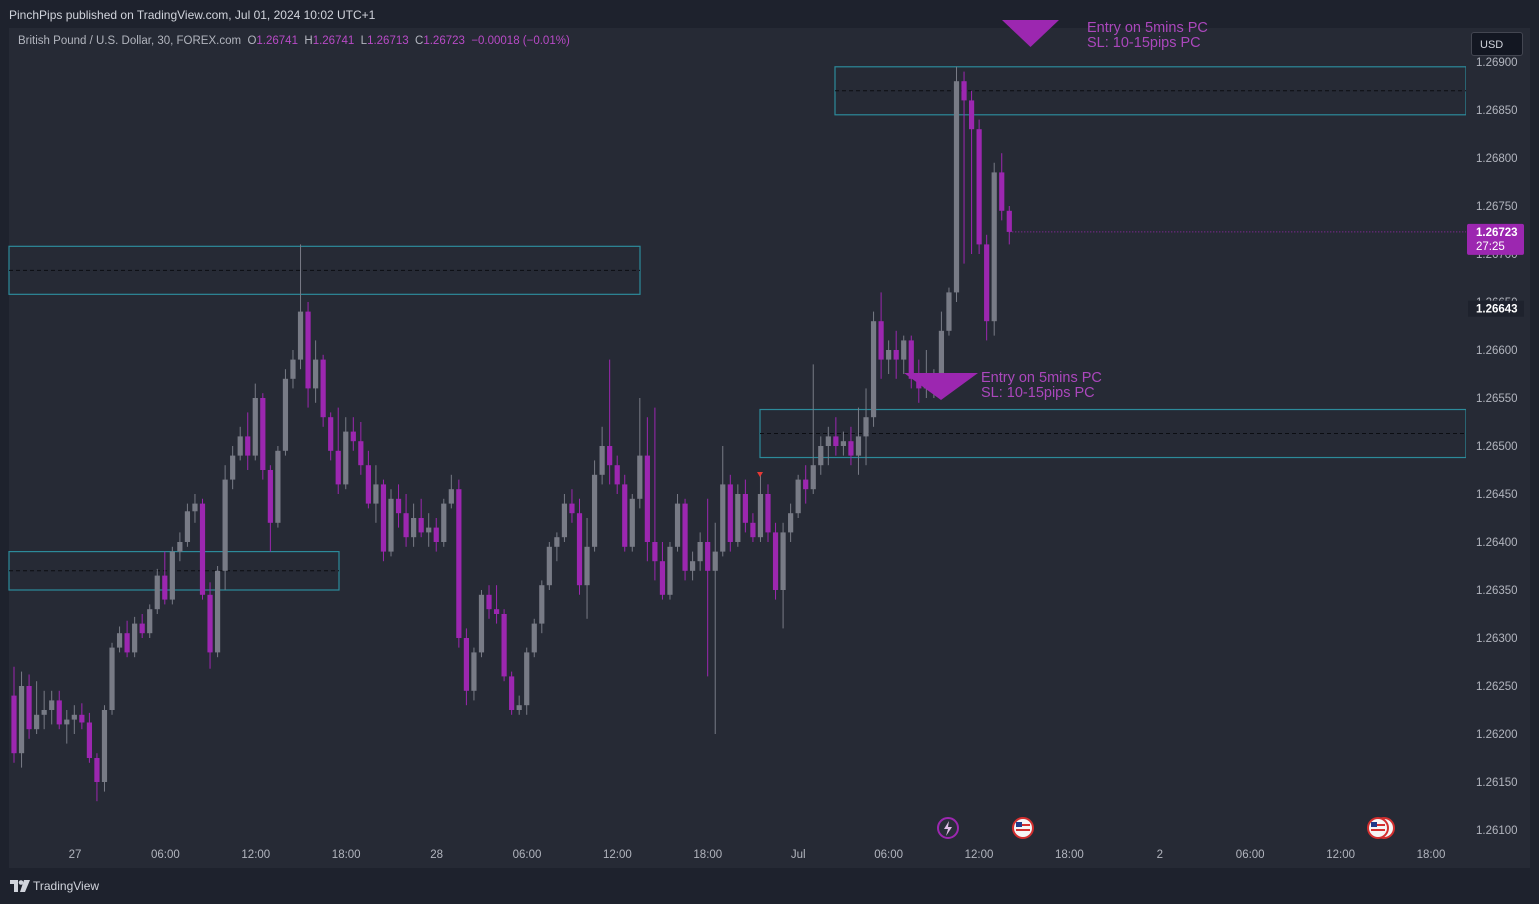  What do you see at coordinates (1497, 44) in the screenshot?
I see `currency-button: USD` at bounding box center [1497, 44].